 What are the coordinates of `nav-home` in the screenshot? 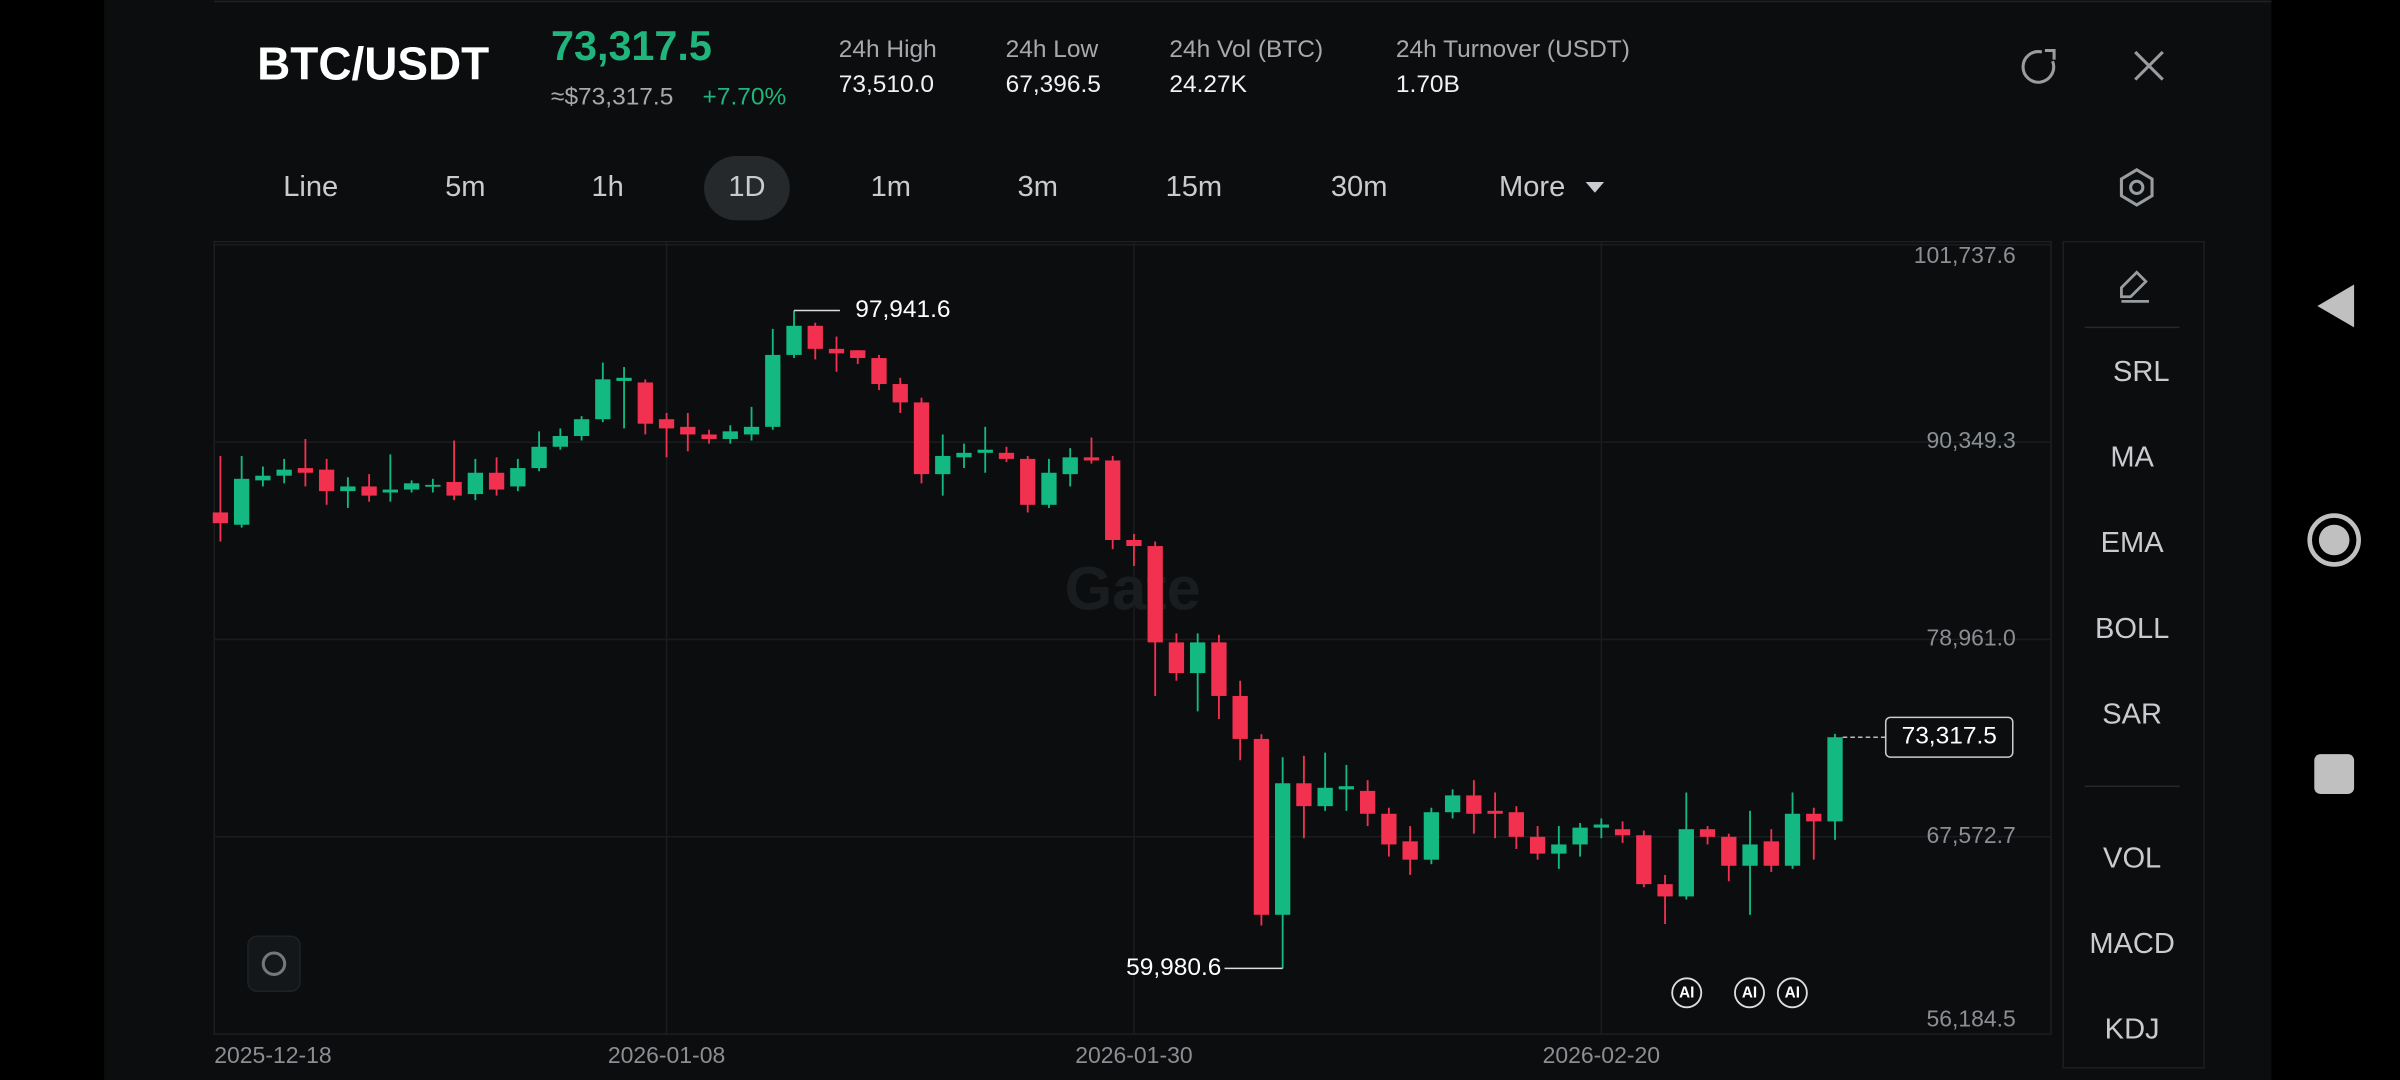 It's located at (2334, 540).